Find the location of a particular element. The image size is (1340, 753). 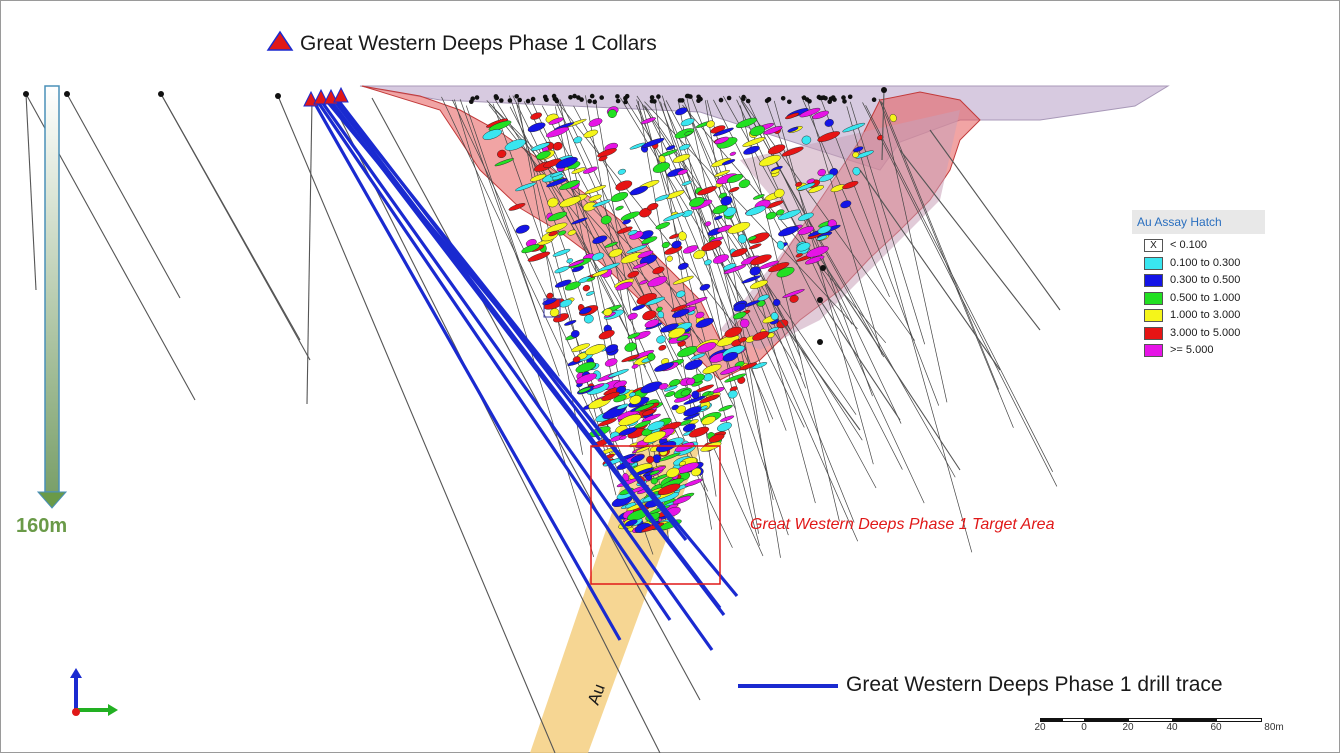

target-area-box is located at coordinates (655, 515).